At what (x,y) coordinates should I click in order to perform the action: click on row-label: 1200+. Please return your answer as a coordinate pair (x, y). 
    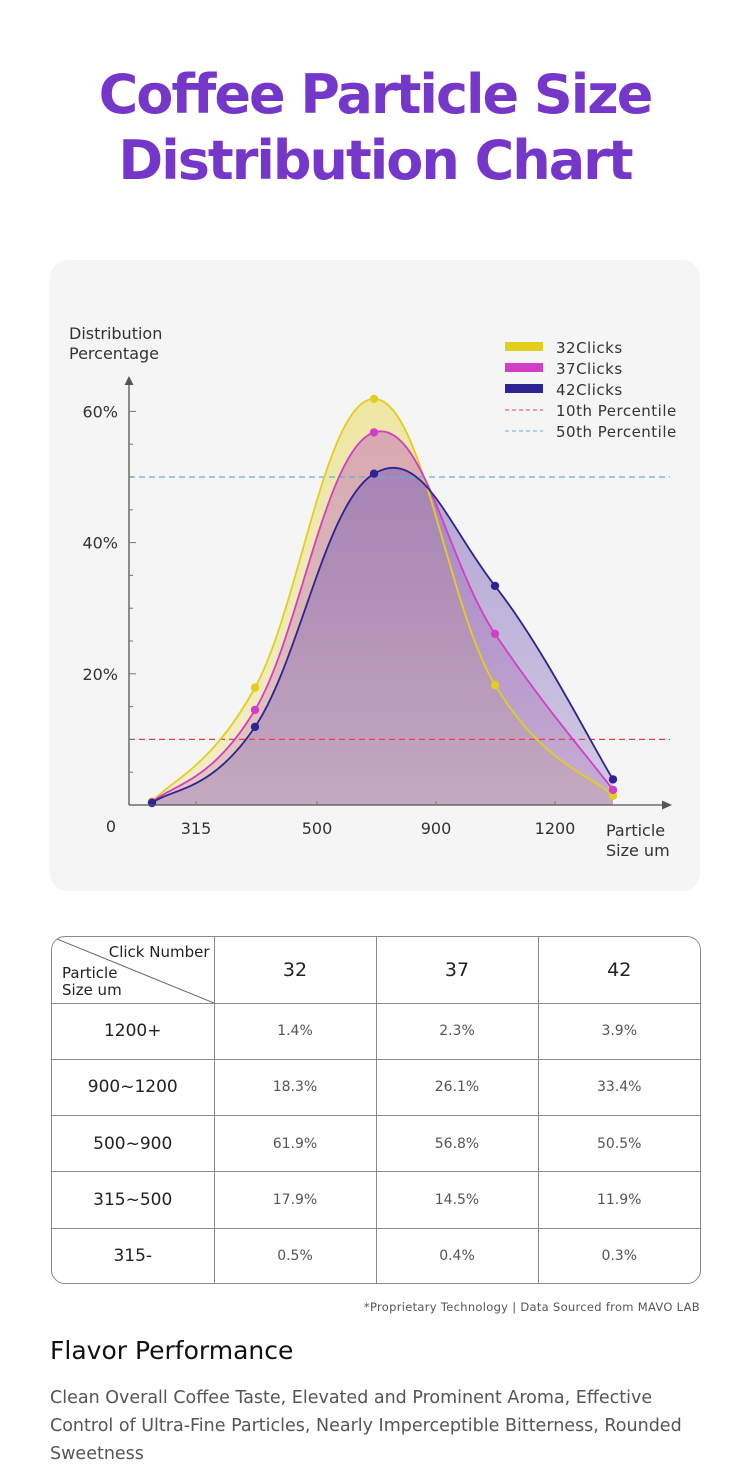
    Looking at the image, I should click on (133, 1031).